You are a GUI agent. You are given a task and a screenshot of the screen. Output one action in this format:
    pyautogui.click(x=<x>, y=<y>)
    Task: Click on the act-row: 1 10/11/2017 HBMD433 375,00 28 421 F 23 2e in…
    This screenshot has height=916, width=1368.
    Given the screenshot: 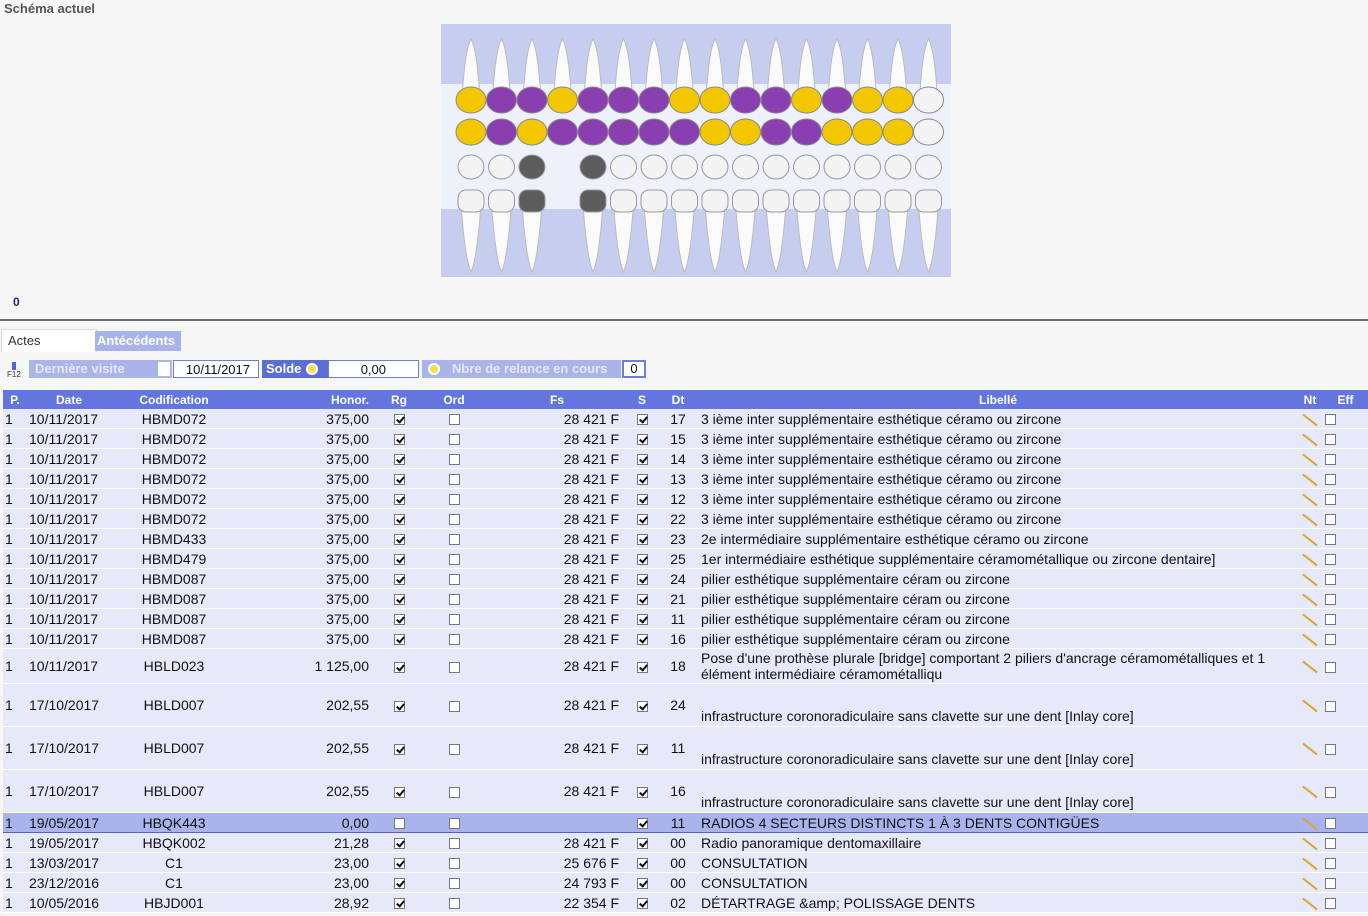 What is the action you would take?
    pyautogui.click(x=685, y=538)
    